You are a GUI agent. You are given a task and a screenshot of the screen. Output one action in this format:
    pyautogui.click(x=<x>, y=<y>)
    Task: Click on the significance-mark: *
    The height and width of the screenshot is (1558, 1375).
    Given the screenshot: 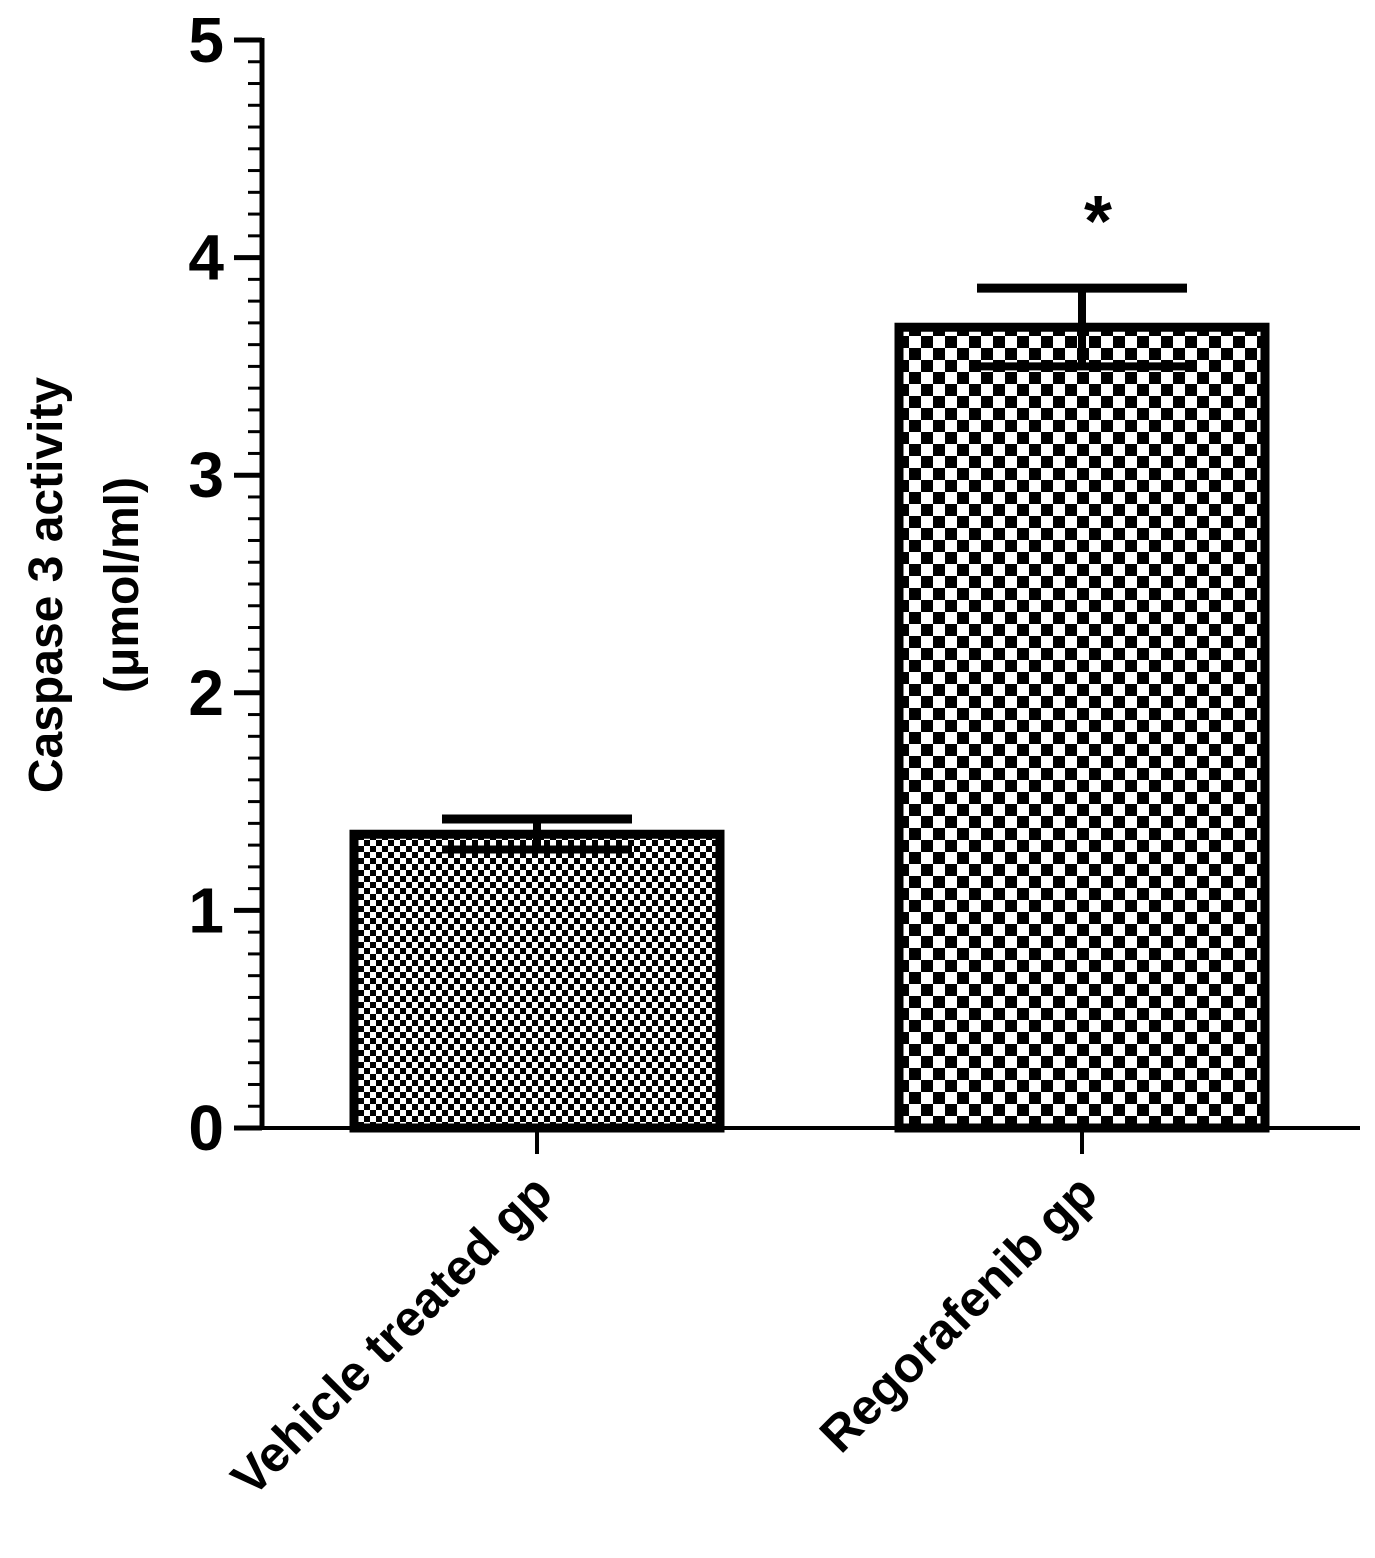 What is the action you would take?
    pyautogui.click(x=1098, y=222)
    